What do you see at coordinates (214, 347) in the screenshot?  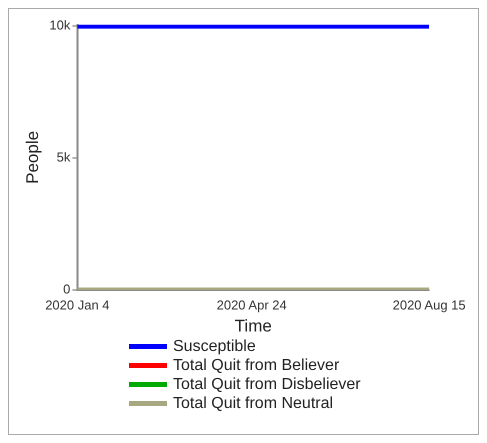 I see `legend-label: Susceptible` at bounding box center [214, 347].